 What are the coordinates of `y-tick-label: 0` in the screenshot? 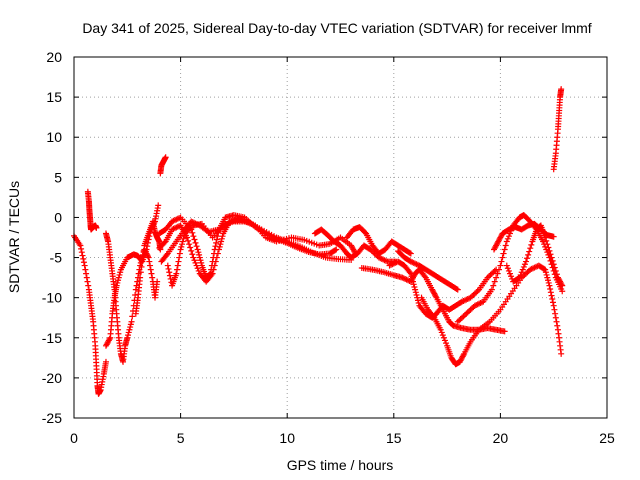 It's located at (58, 217).